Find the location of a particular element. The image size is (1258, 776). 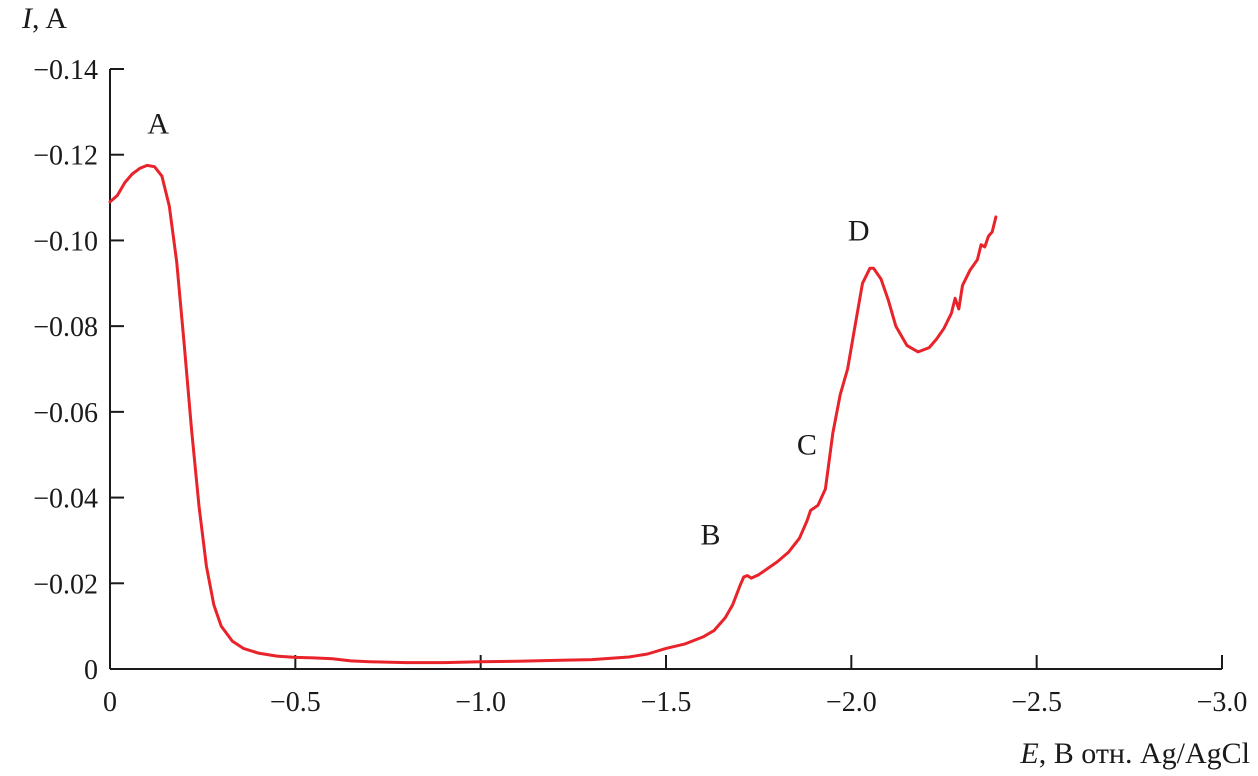

y-ticks: 0 −0.02 −0.04 −0.06 −0.08 −0.10 −0.12 −0.14 is located at coordinates (78, 370).